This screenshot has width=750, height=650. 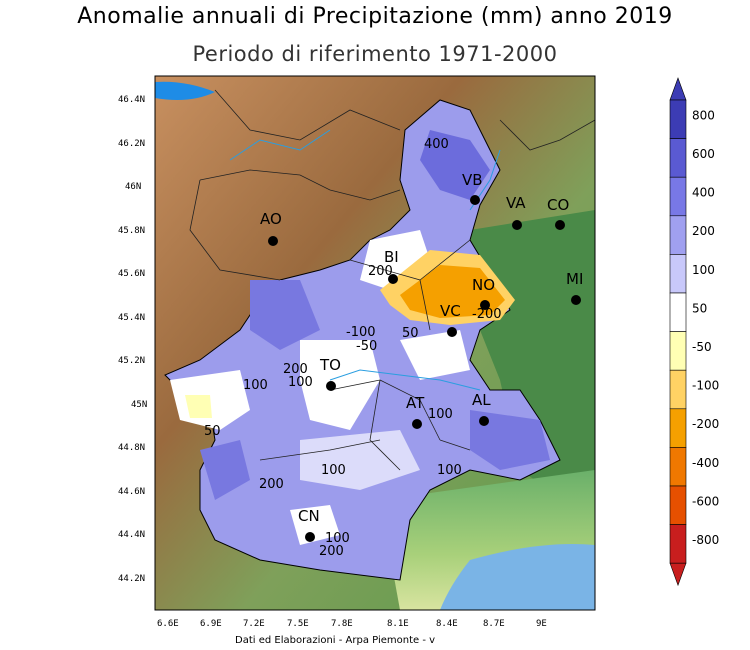 I want to click on y-tick-label: 44.4N, so click(x=131, y=535).